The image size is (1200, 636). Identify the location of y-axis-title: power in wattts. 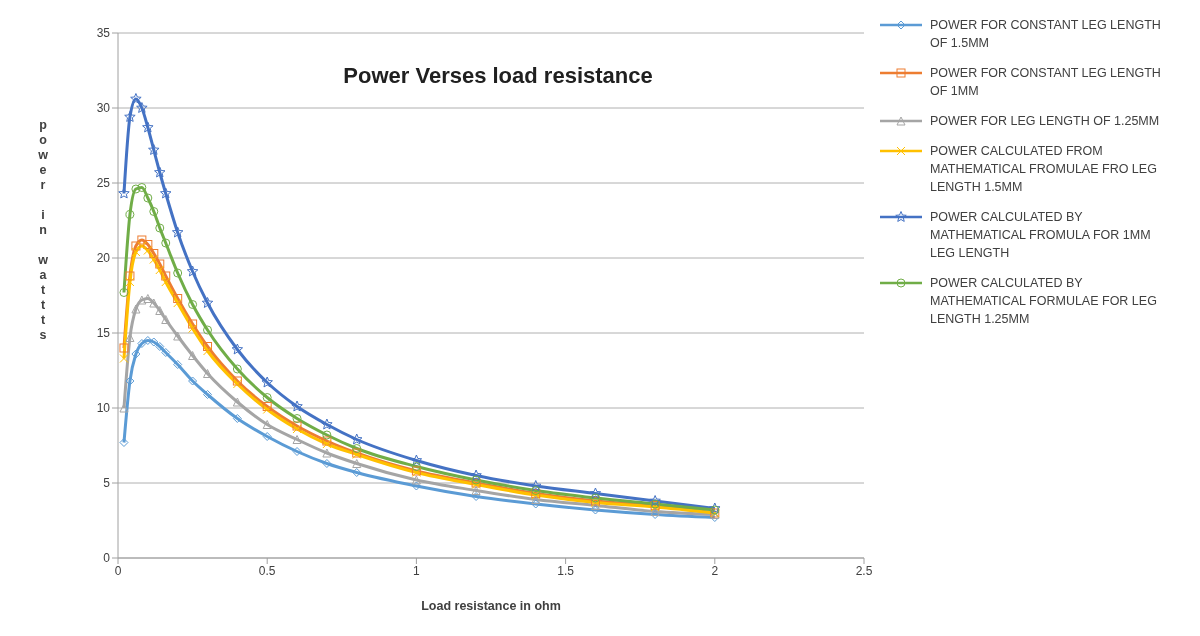
(43, 230).